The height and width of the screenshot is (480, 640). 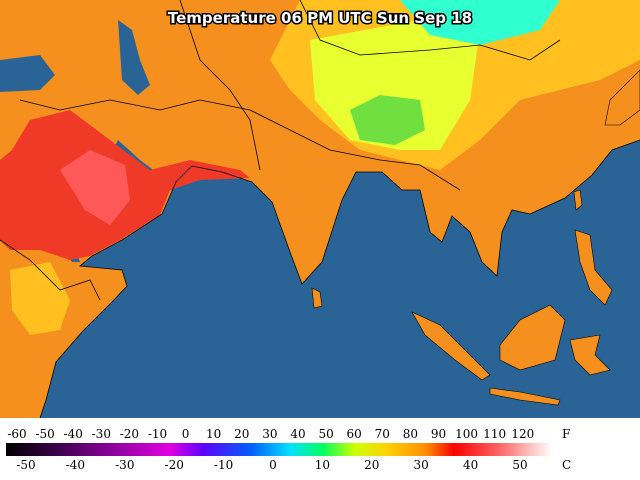 I want to click on caspian, so click(x=134, y=57).